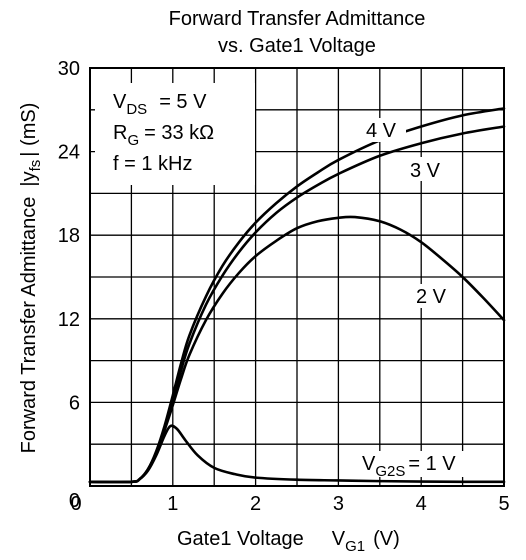 This screenshot has height=560, width=526. I want to click on label-4v-bg, so click(383, 130).